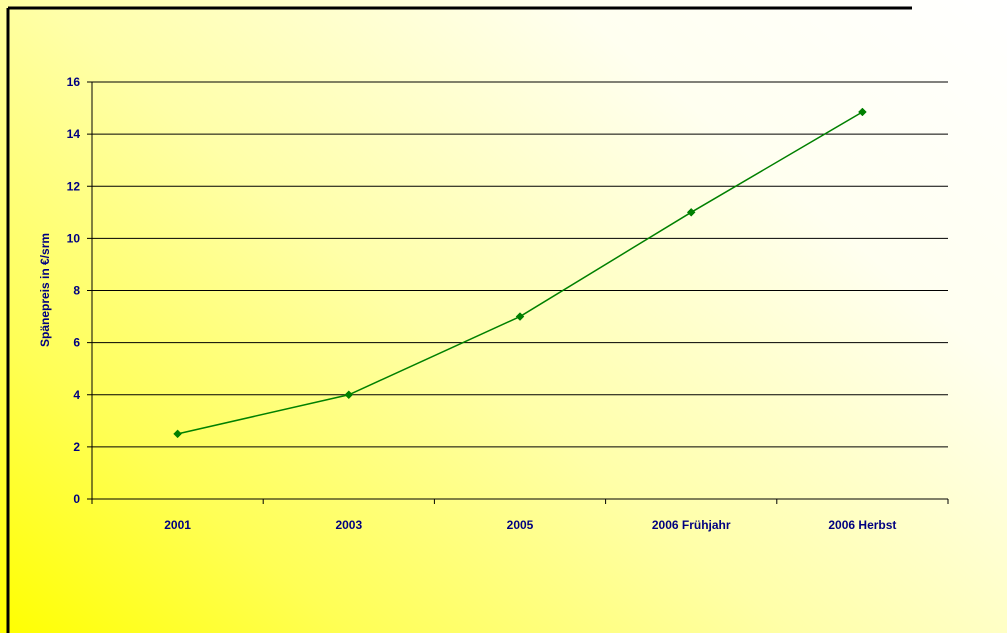 This screenshot has width=1007, height=638. I want to click on x-tick-label: 2005, so click(520, 525).